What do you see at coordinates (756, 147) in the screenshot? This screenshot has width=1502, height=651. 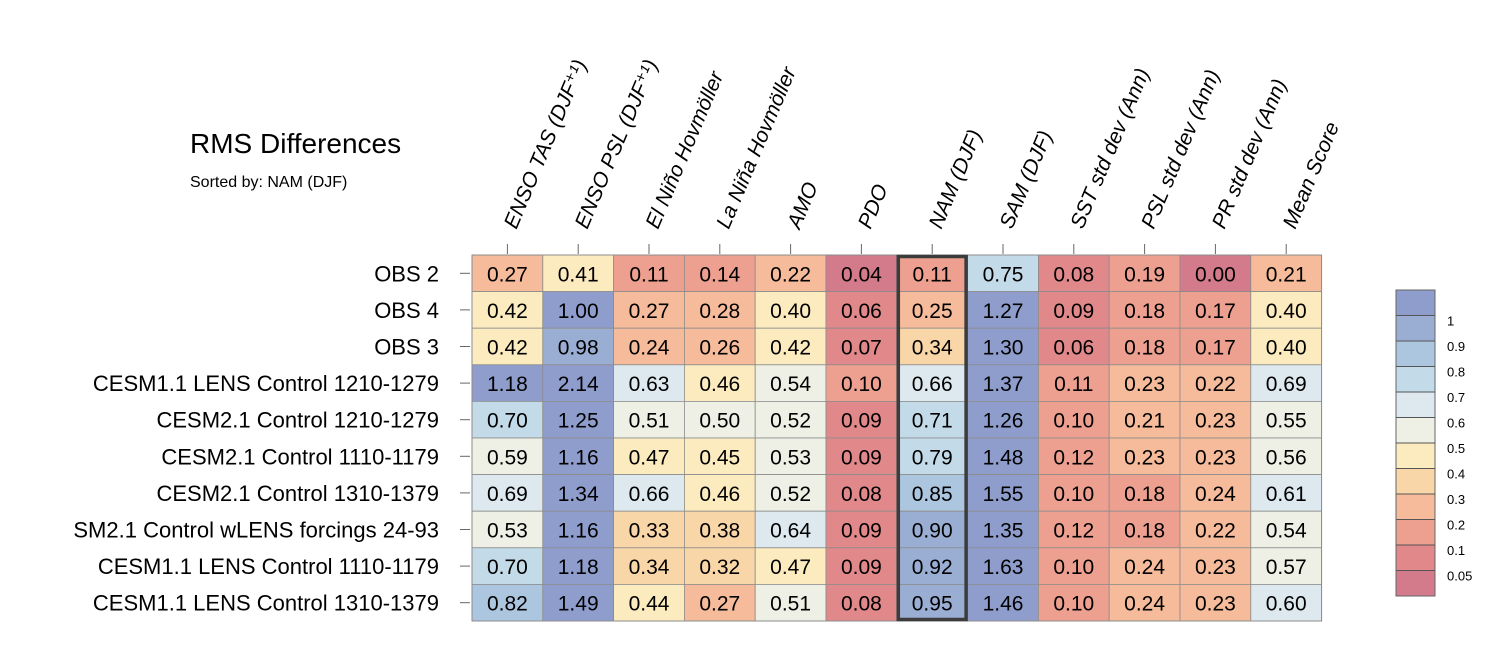 I see `column-label: La Niña Hovmöller` at bounding box center [756, 147].